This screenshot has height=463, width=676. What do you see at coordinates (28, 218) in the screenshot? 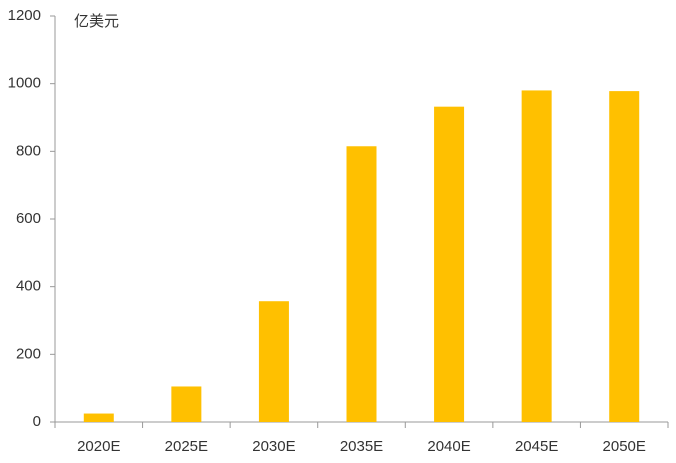
I see `y-tick-label: 600` at bounding box center [28, 218].